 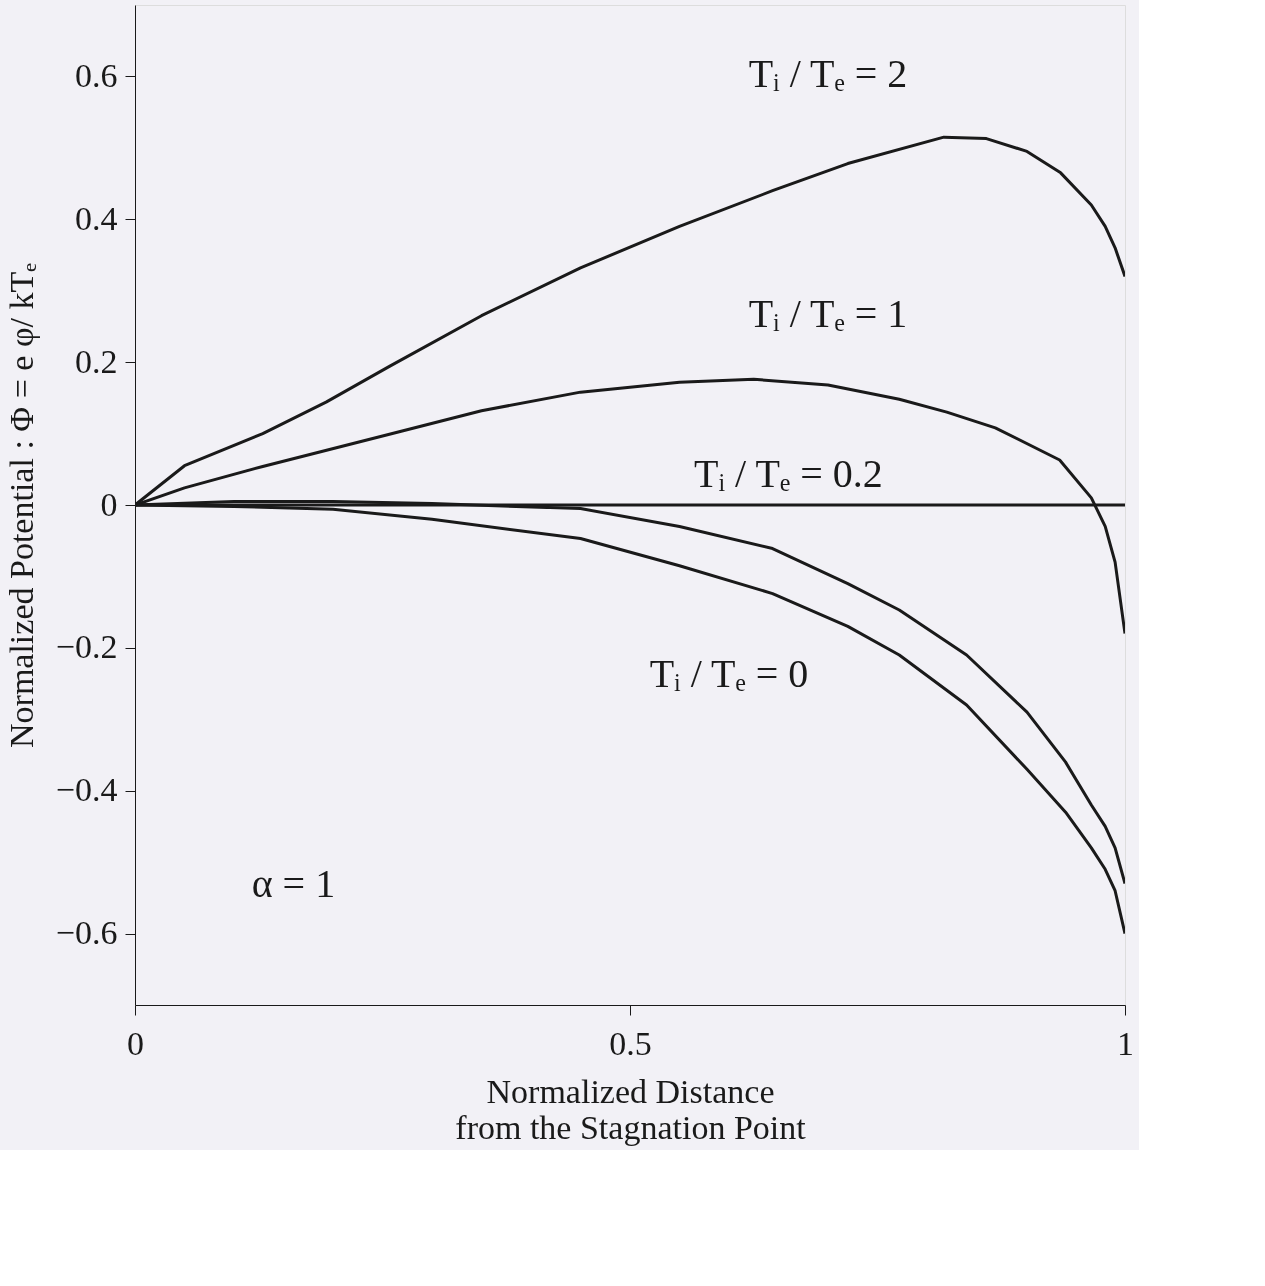 What do you see at coordinates (631, 1109) in the screenshot?
I see `x-axis-title: Normalized Distance from the Stagnation Point` at bounding box center [631, 1109].